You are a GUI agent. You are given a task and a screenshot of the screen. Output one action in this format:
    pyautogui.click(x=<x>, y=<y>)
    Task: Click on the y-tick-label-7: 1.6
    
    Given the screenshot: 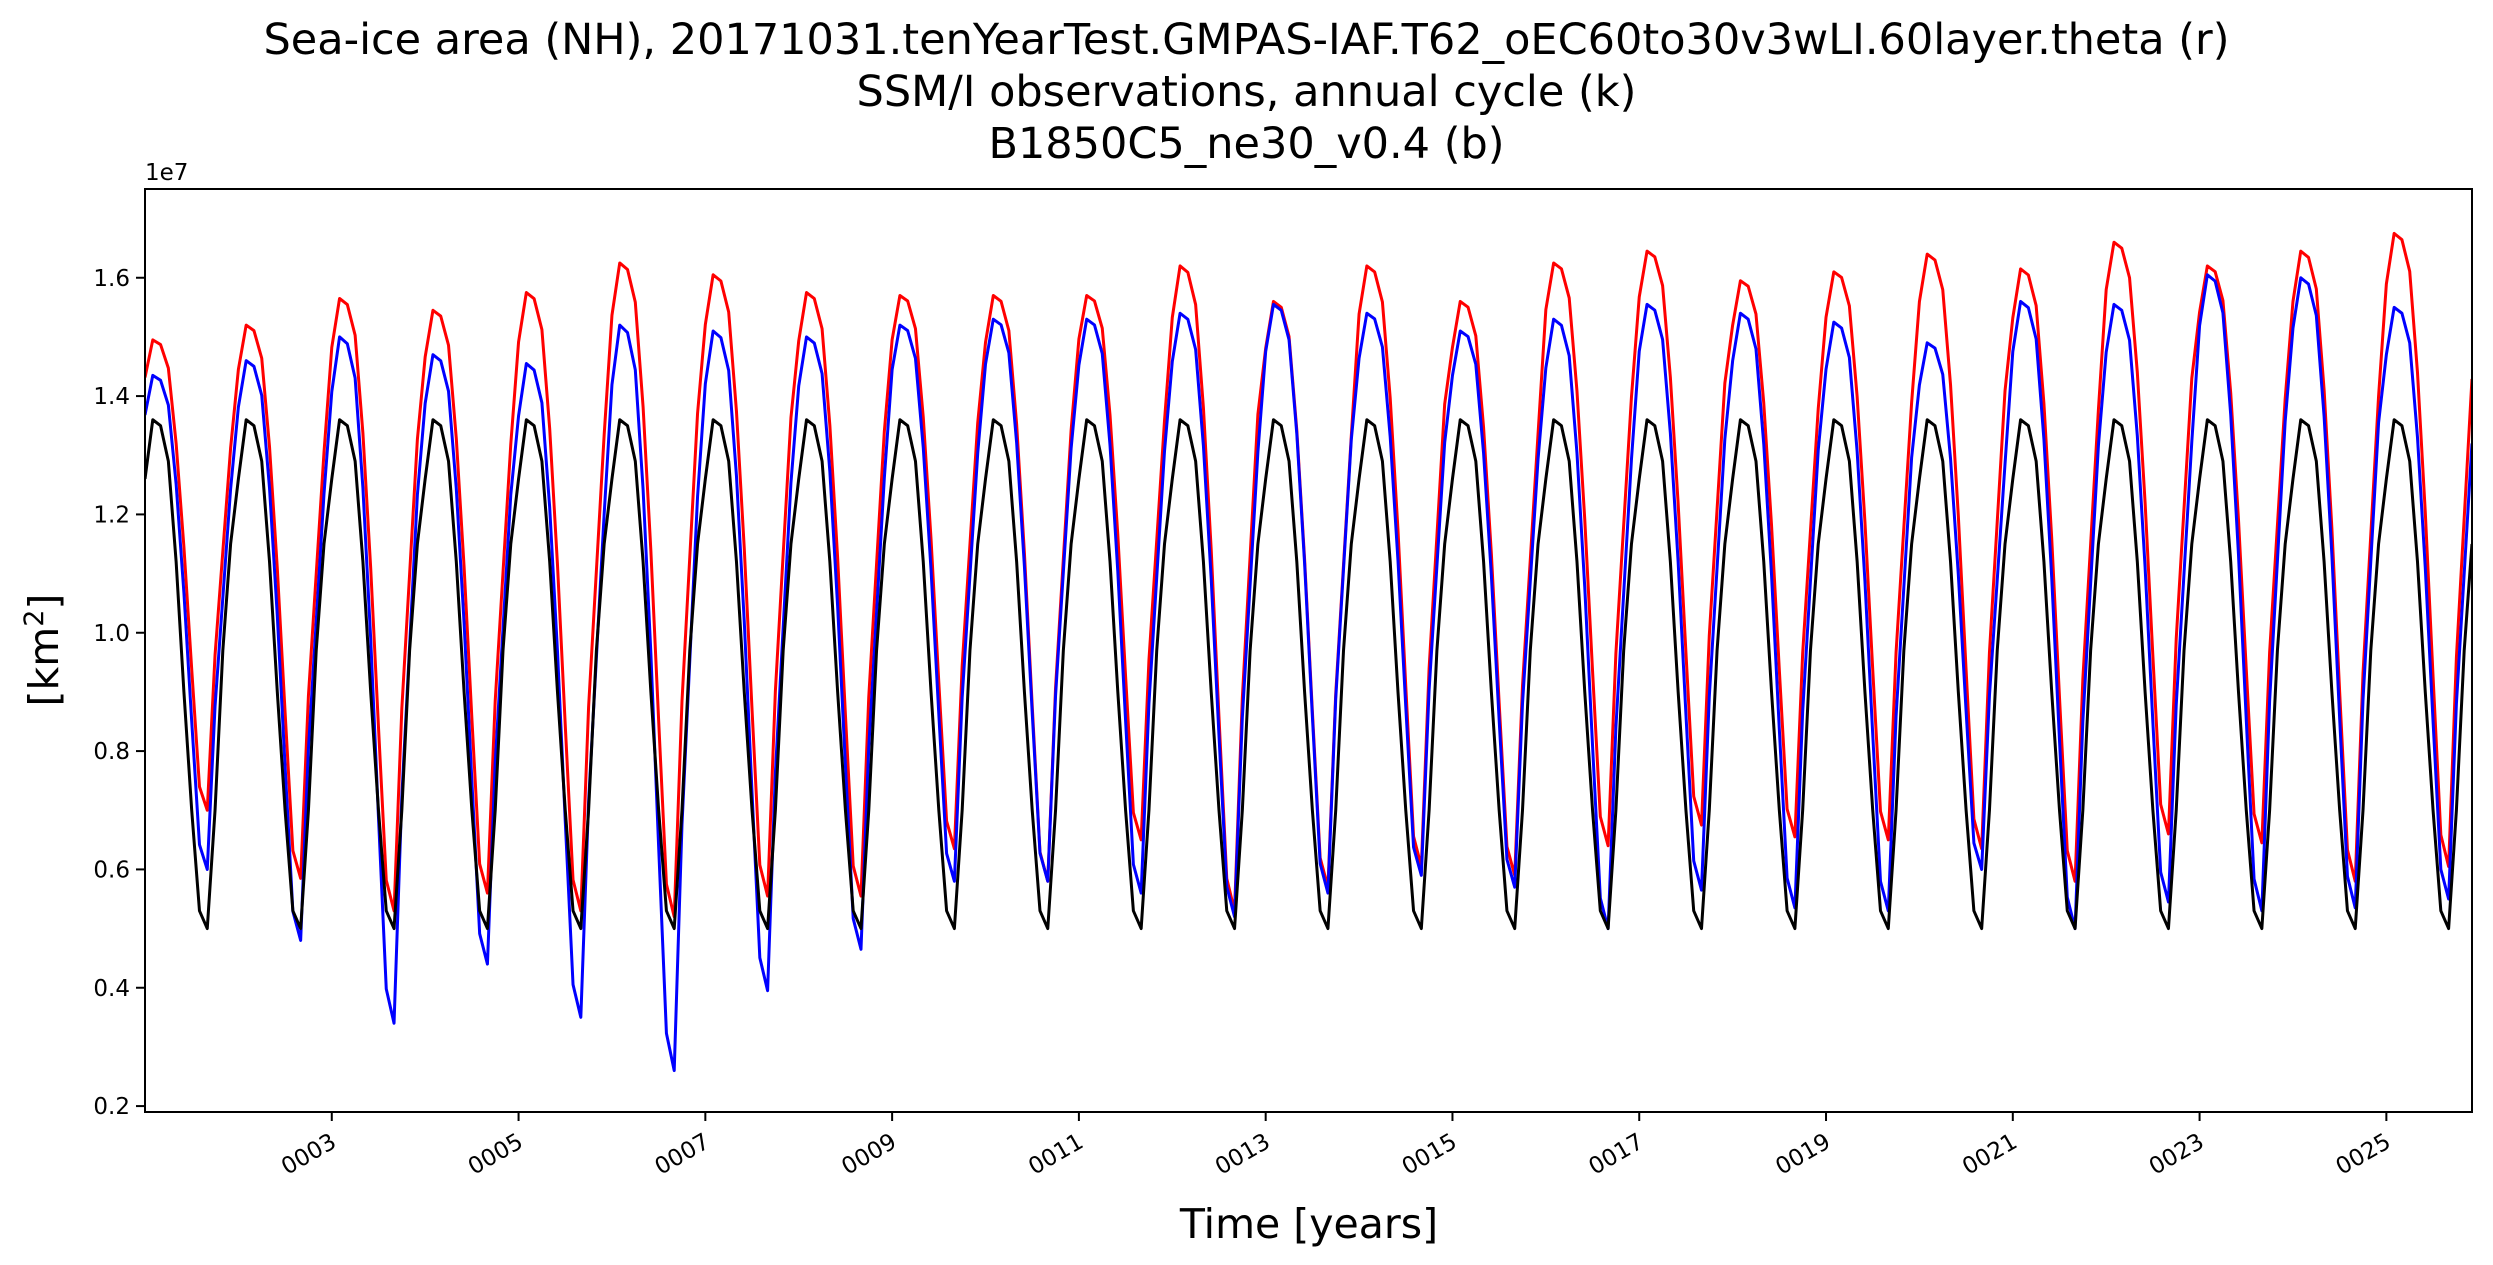 What is the action you would take?
    pyautogui.click(x=111, y=279)
    